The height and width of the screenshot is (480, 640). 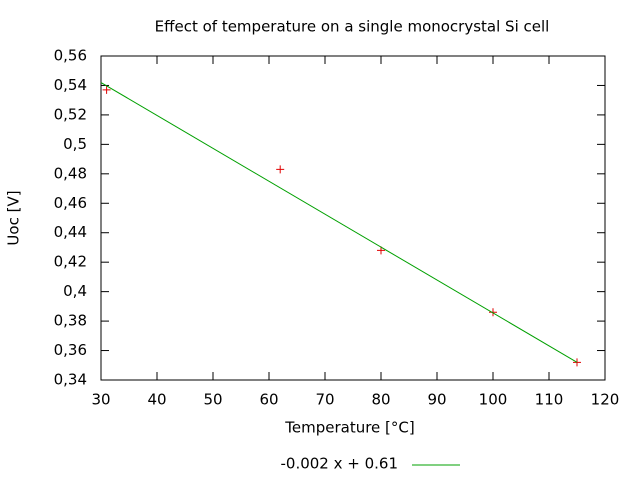 What do you see at coordinates (70, 56) in the screenshot?
I see `y-tick-label: 0,56` at bounding box center [70, 56].